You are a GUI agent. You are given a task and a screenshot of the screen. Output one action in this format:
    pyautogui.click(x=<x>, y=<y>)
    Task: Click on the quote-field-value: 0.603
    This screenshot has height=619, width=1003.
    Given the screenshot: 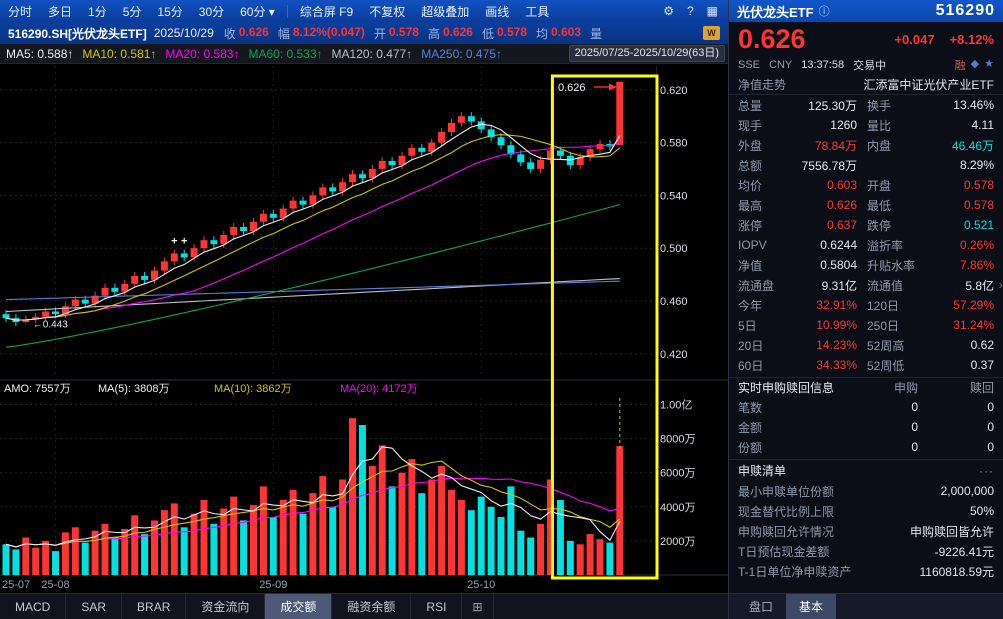 What is the action you would take?
    pyautogui.click(x=566, y=31)
    